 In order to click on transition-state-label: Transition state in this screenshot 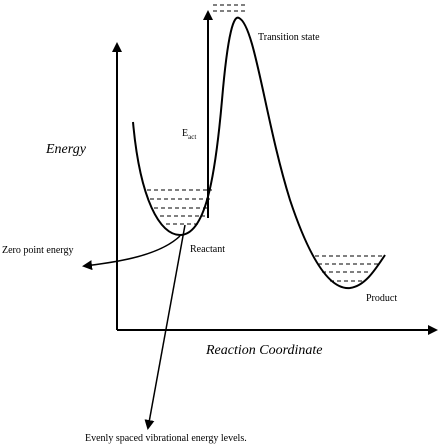, I will do `click(289, 37)`.